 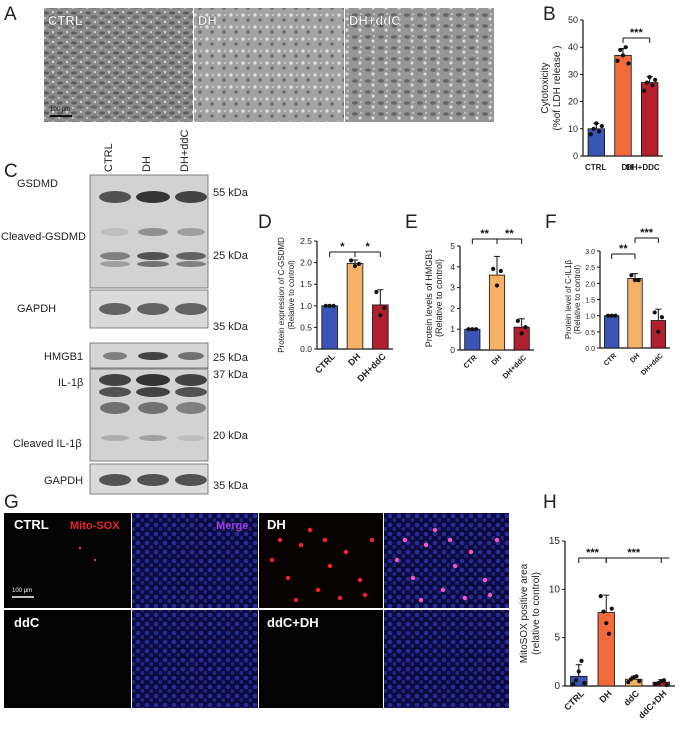 I want to click on fluor-ddc-mitosox, so click(x=67, y=659).